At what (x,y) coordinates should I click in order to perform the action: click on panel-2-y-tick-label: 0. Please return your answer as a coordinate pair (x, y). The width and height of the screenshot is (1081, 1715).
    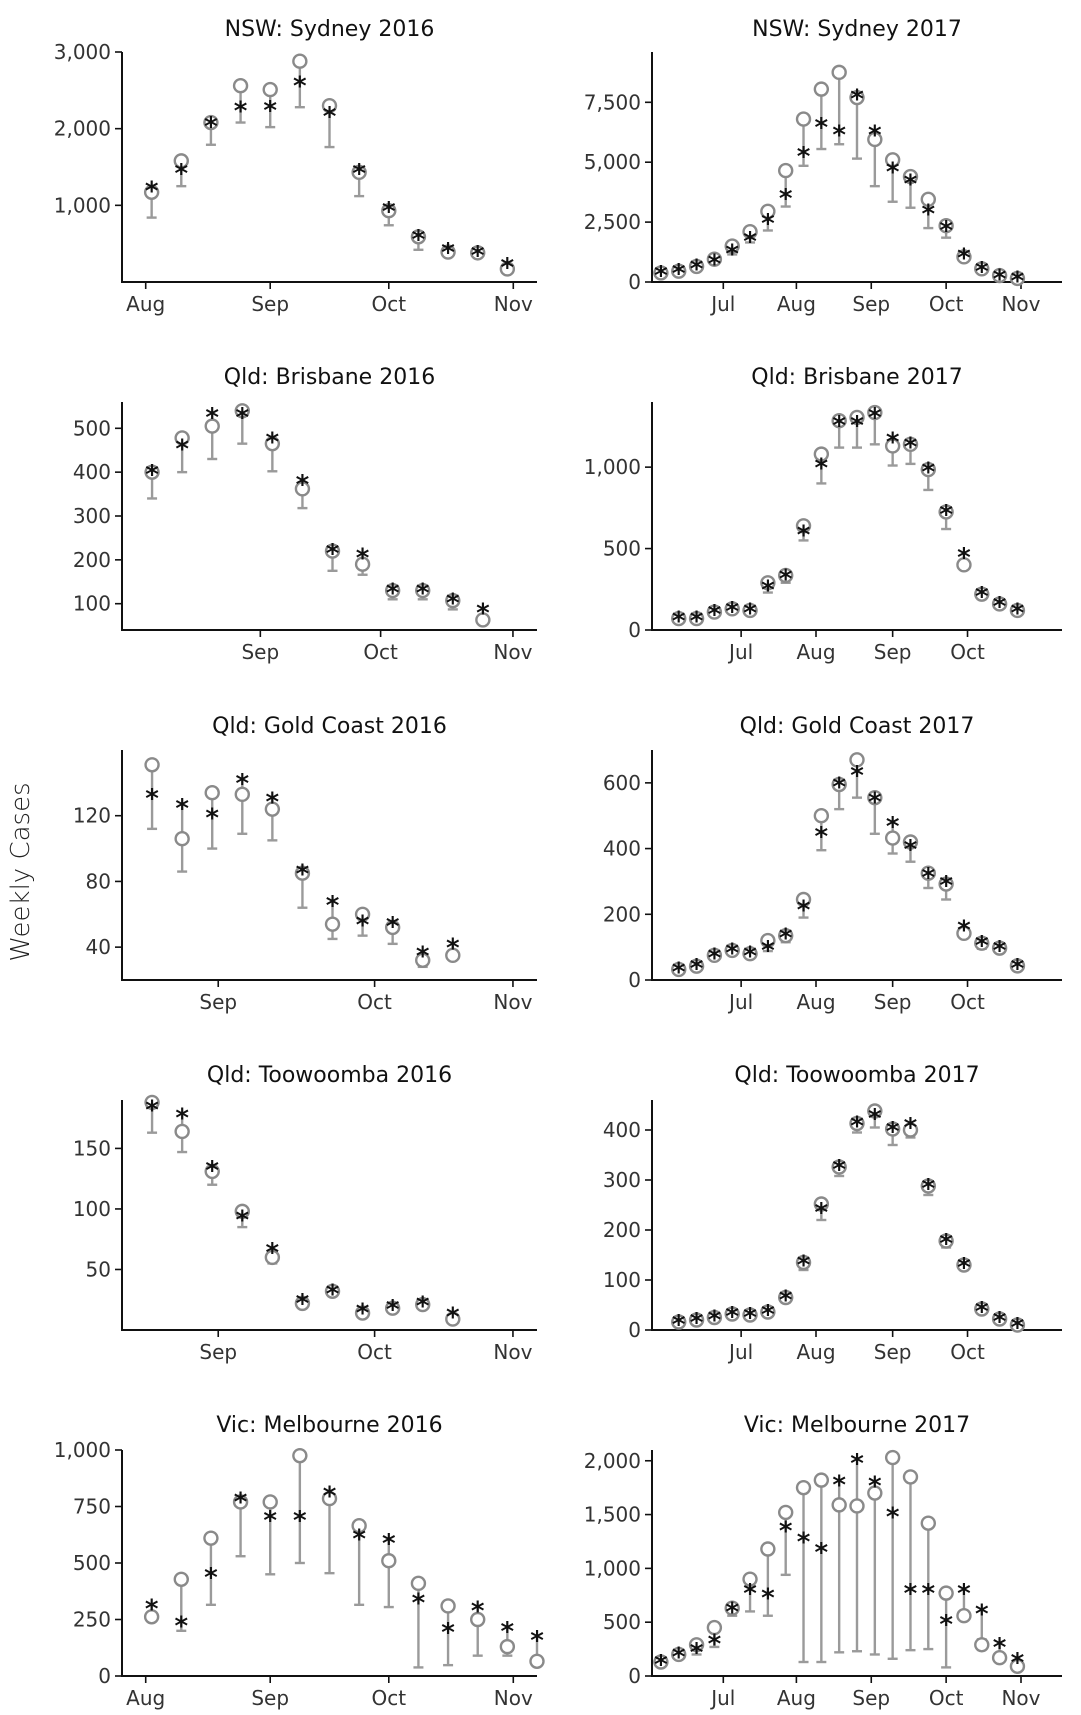
    Looking at the image, I should click on (634, 282).